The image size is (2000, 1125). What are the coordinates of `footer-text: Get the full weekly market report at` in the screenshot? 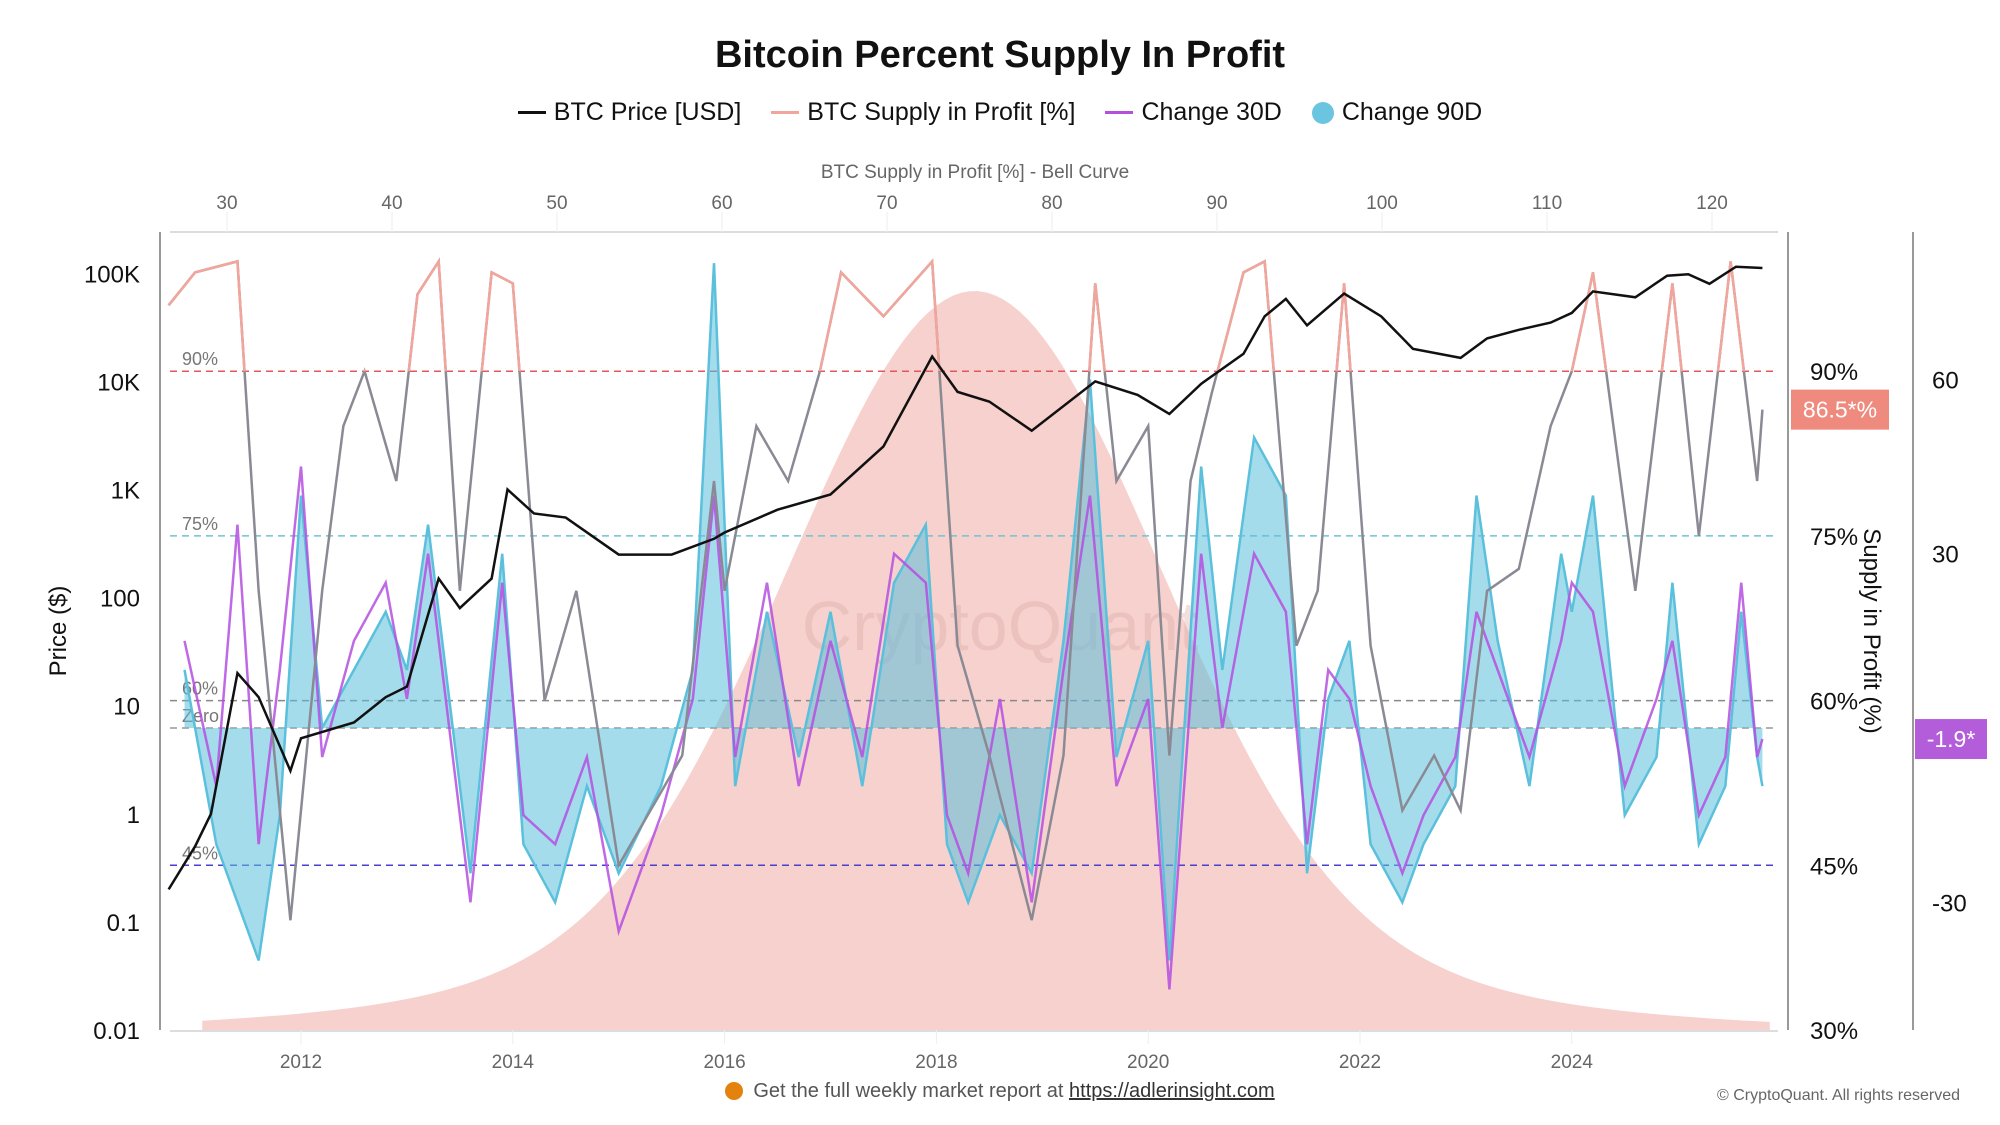 It's located at (911, 1091).